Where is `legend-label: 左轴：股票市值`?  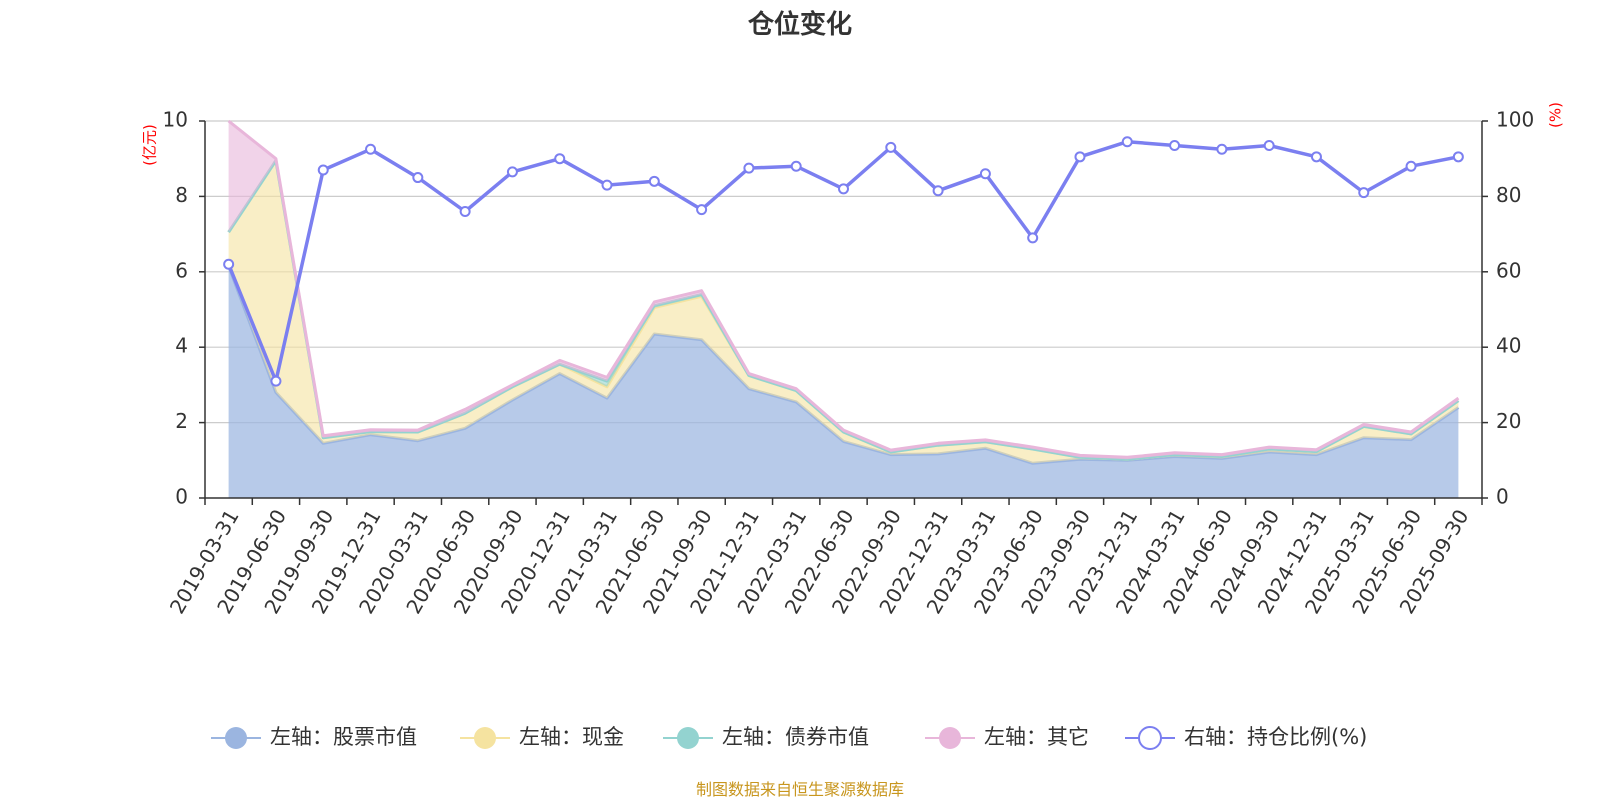
legend-label: 左轴：股票市值 is located at coordinates (343, 737).